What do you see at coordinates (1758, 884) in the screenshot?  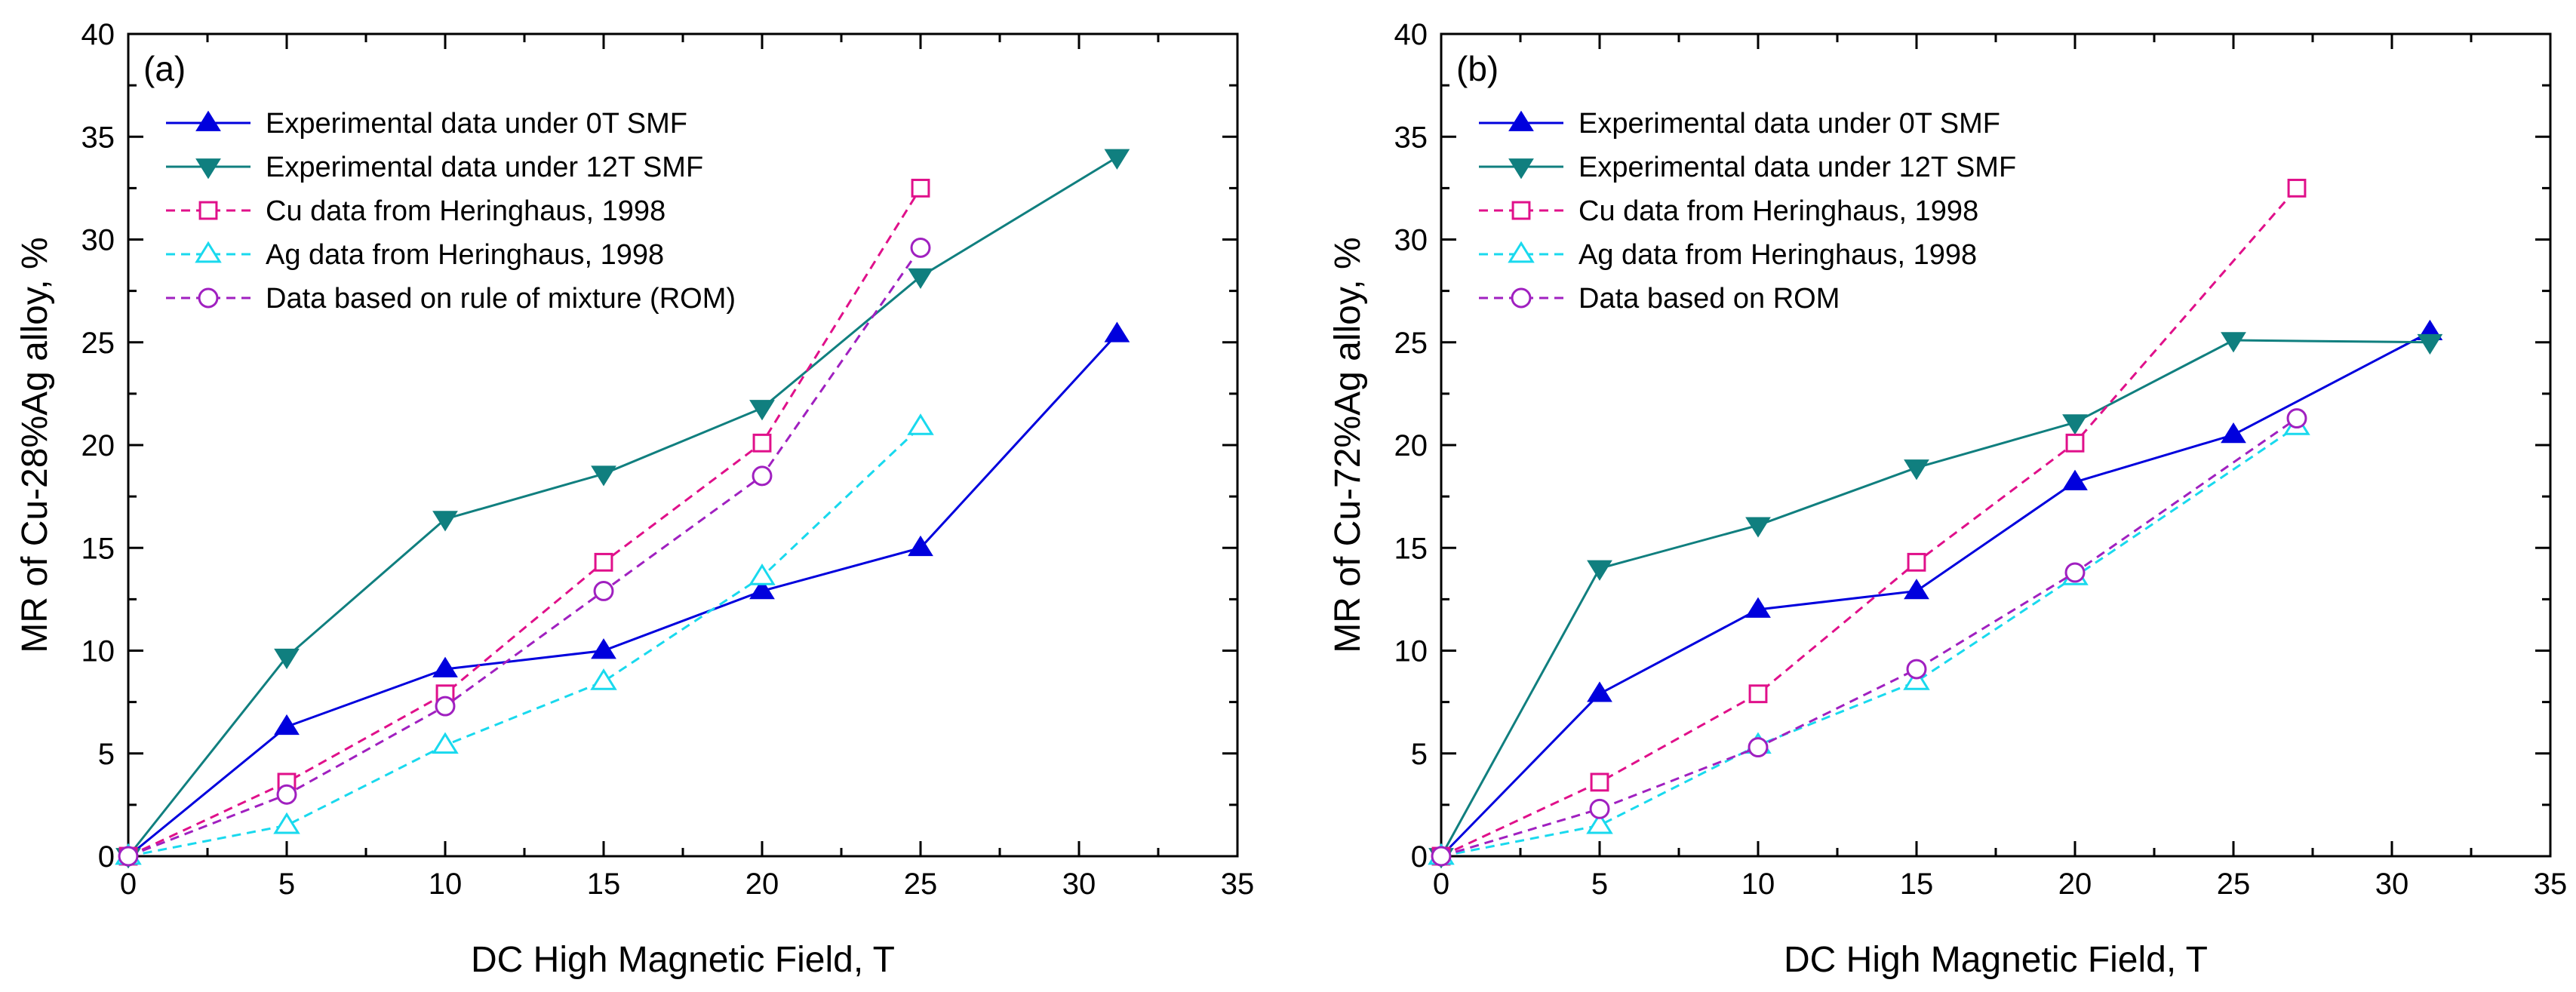 I see `x-tick-label: 10` at bounding box center [1758, 884].